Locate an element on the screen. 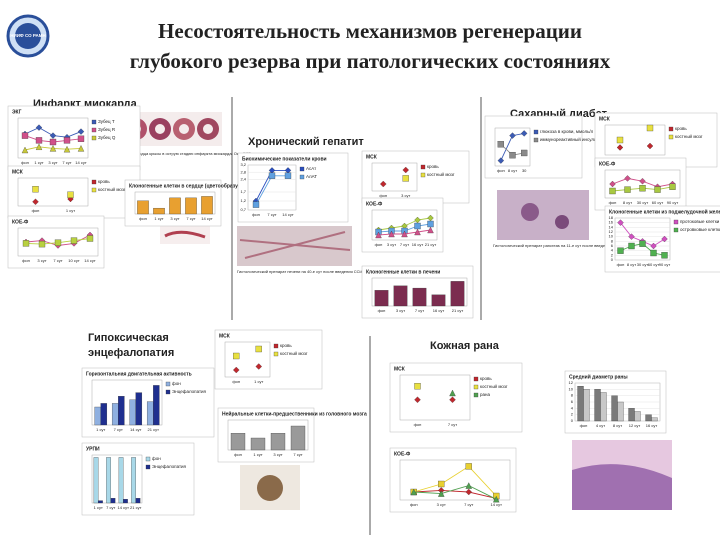 The image size is (720, 540). legend-label: Зубец R is located at coordinates (107, 129).